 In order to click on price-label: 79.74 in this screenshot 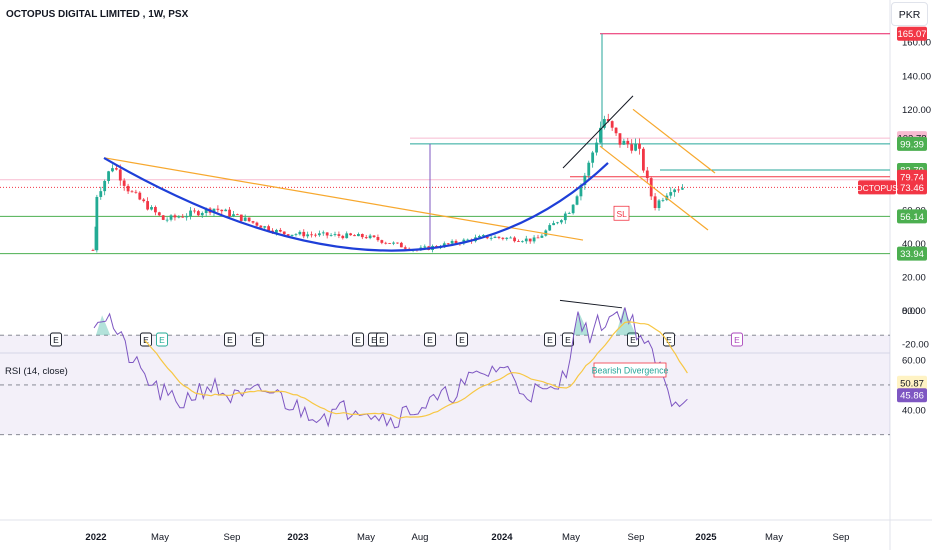, I will do `click(912, 177)`.